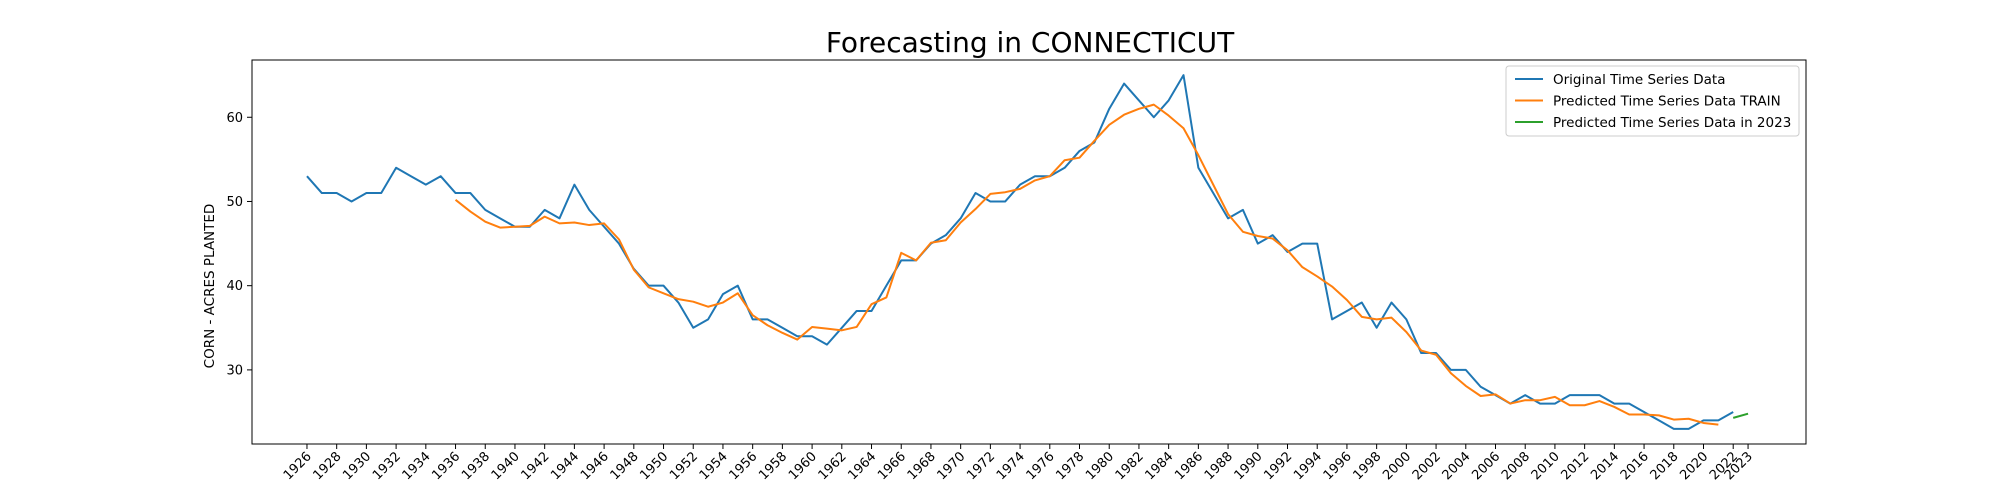 The image size is (2000, 500). Describe the element at coordinates (1639, 80) in the screenshot. I see `legend-label-1: Original Time Series Data` at that location.